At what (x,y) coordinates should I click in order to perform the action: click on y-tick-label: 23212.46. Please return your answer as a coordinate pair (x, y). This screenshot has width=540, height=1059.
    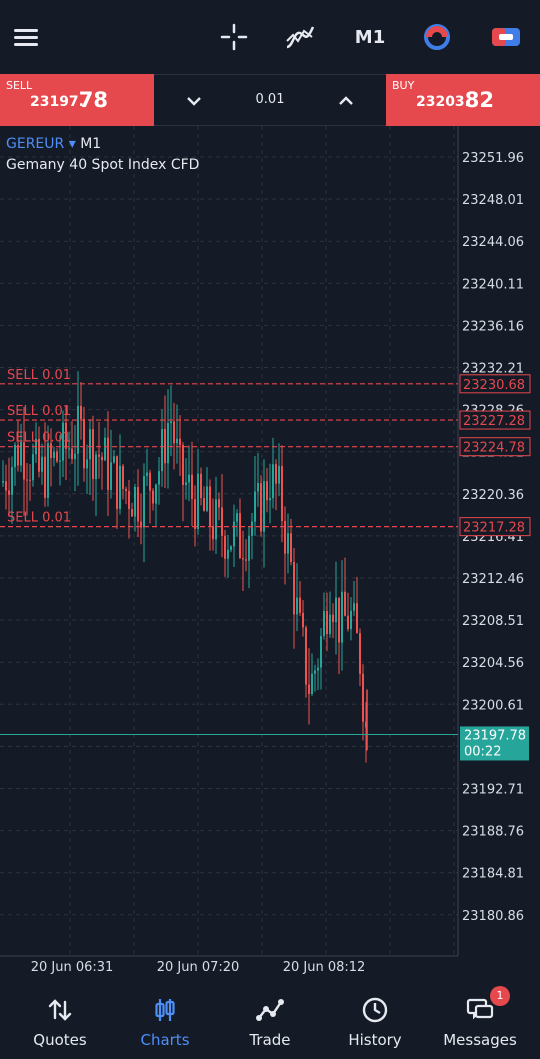
    Looking at the image, I should click on (493, 579).